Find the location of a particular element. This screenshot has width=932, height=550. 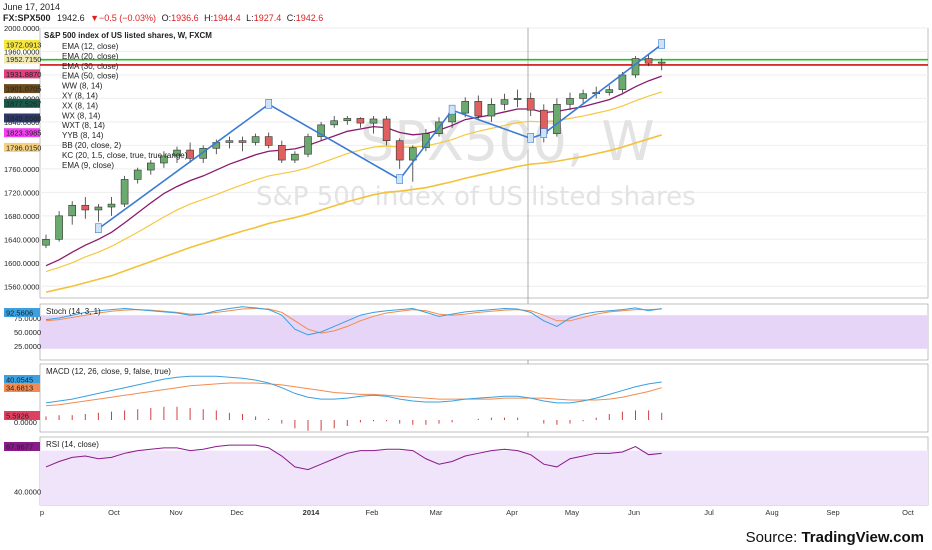

rsi-badge is located at coordinates (22, 446).